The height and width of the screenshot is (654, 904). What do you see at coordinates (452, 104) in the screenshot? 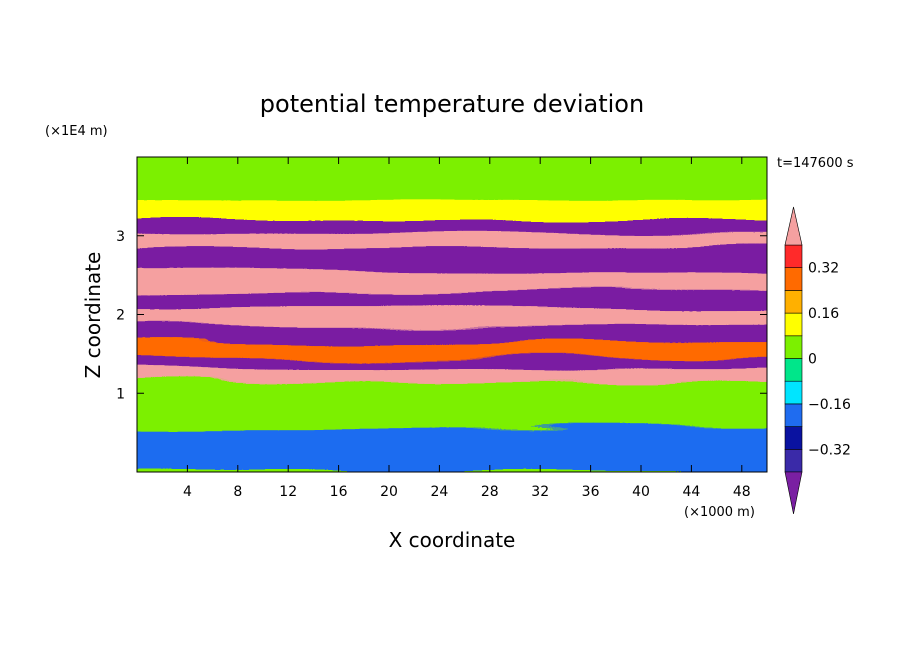
I see `chart-title: potential temperature deviation` at bounding box center [452, 104].